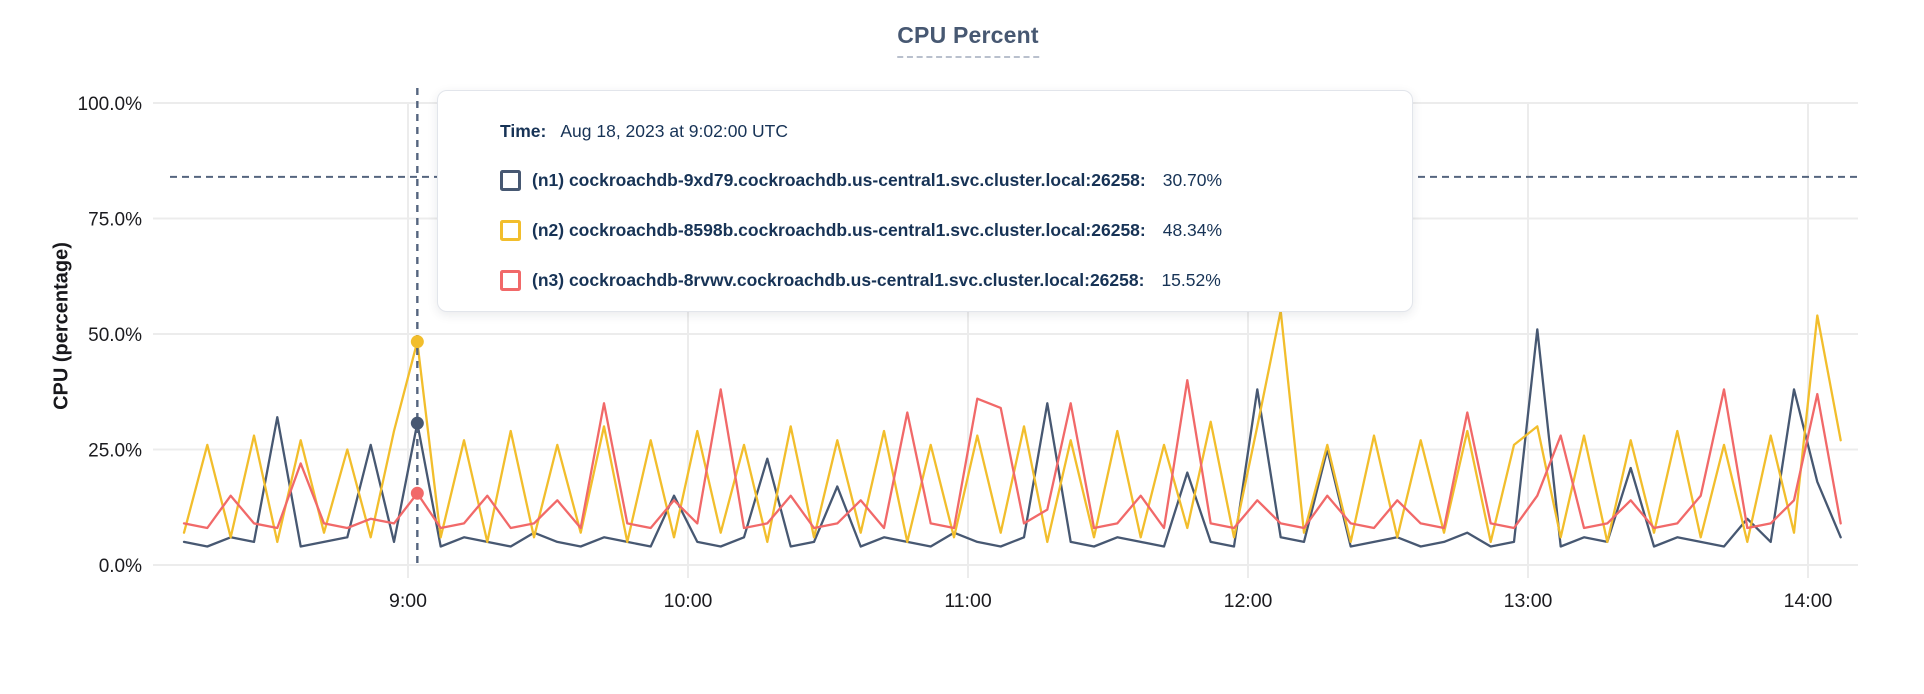  What do you see at coordinates (968, 40) in the screenshot?
I see `chart-title: CPU Percent` at bounding box center [968, 40].